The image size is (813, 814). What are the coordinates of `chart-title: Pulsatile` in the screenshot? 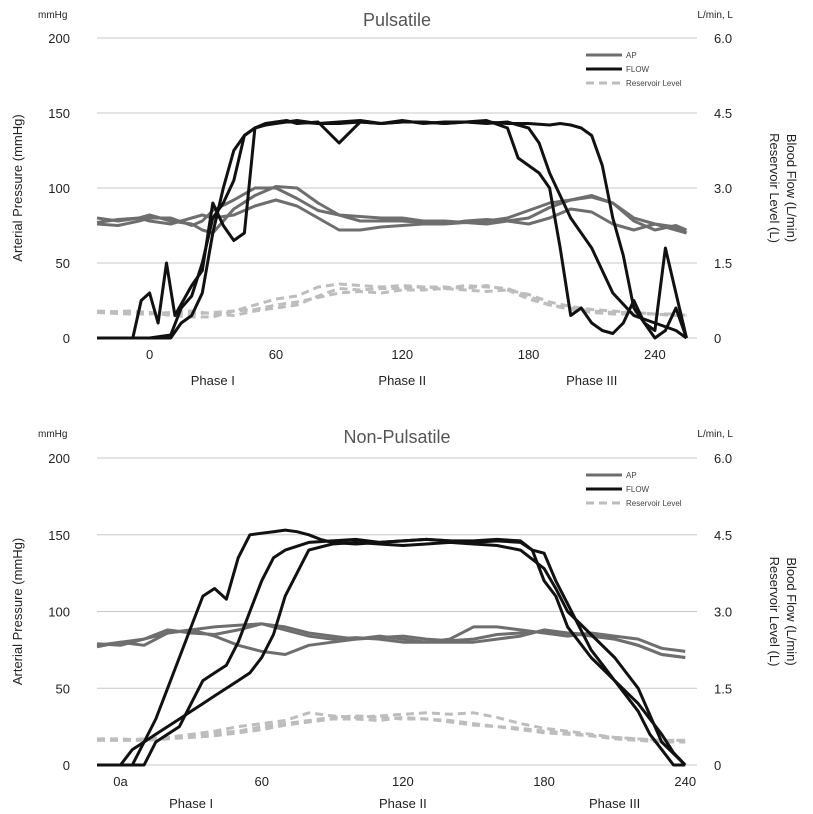 It's located at (397, 20).